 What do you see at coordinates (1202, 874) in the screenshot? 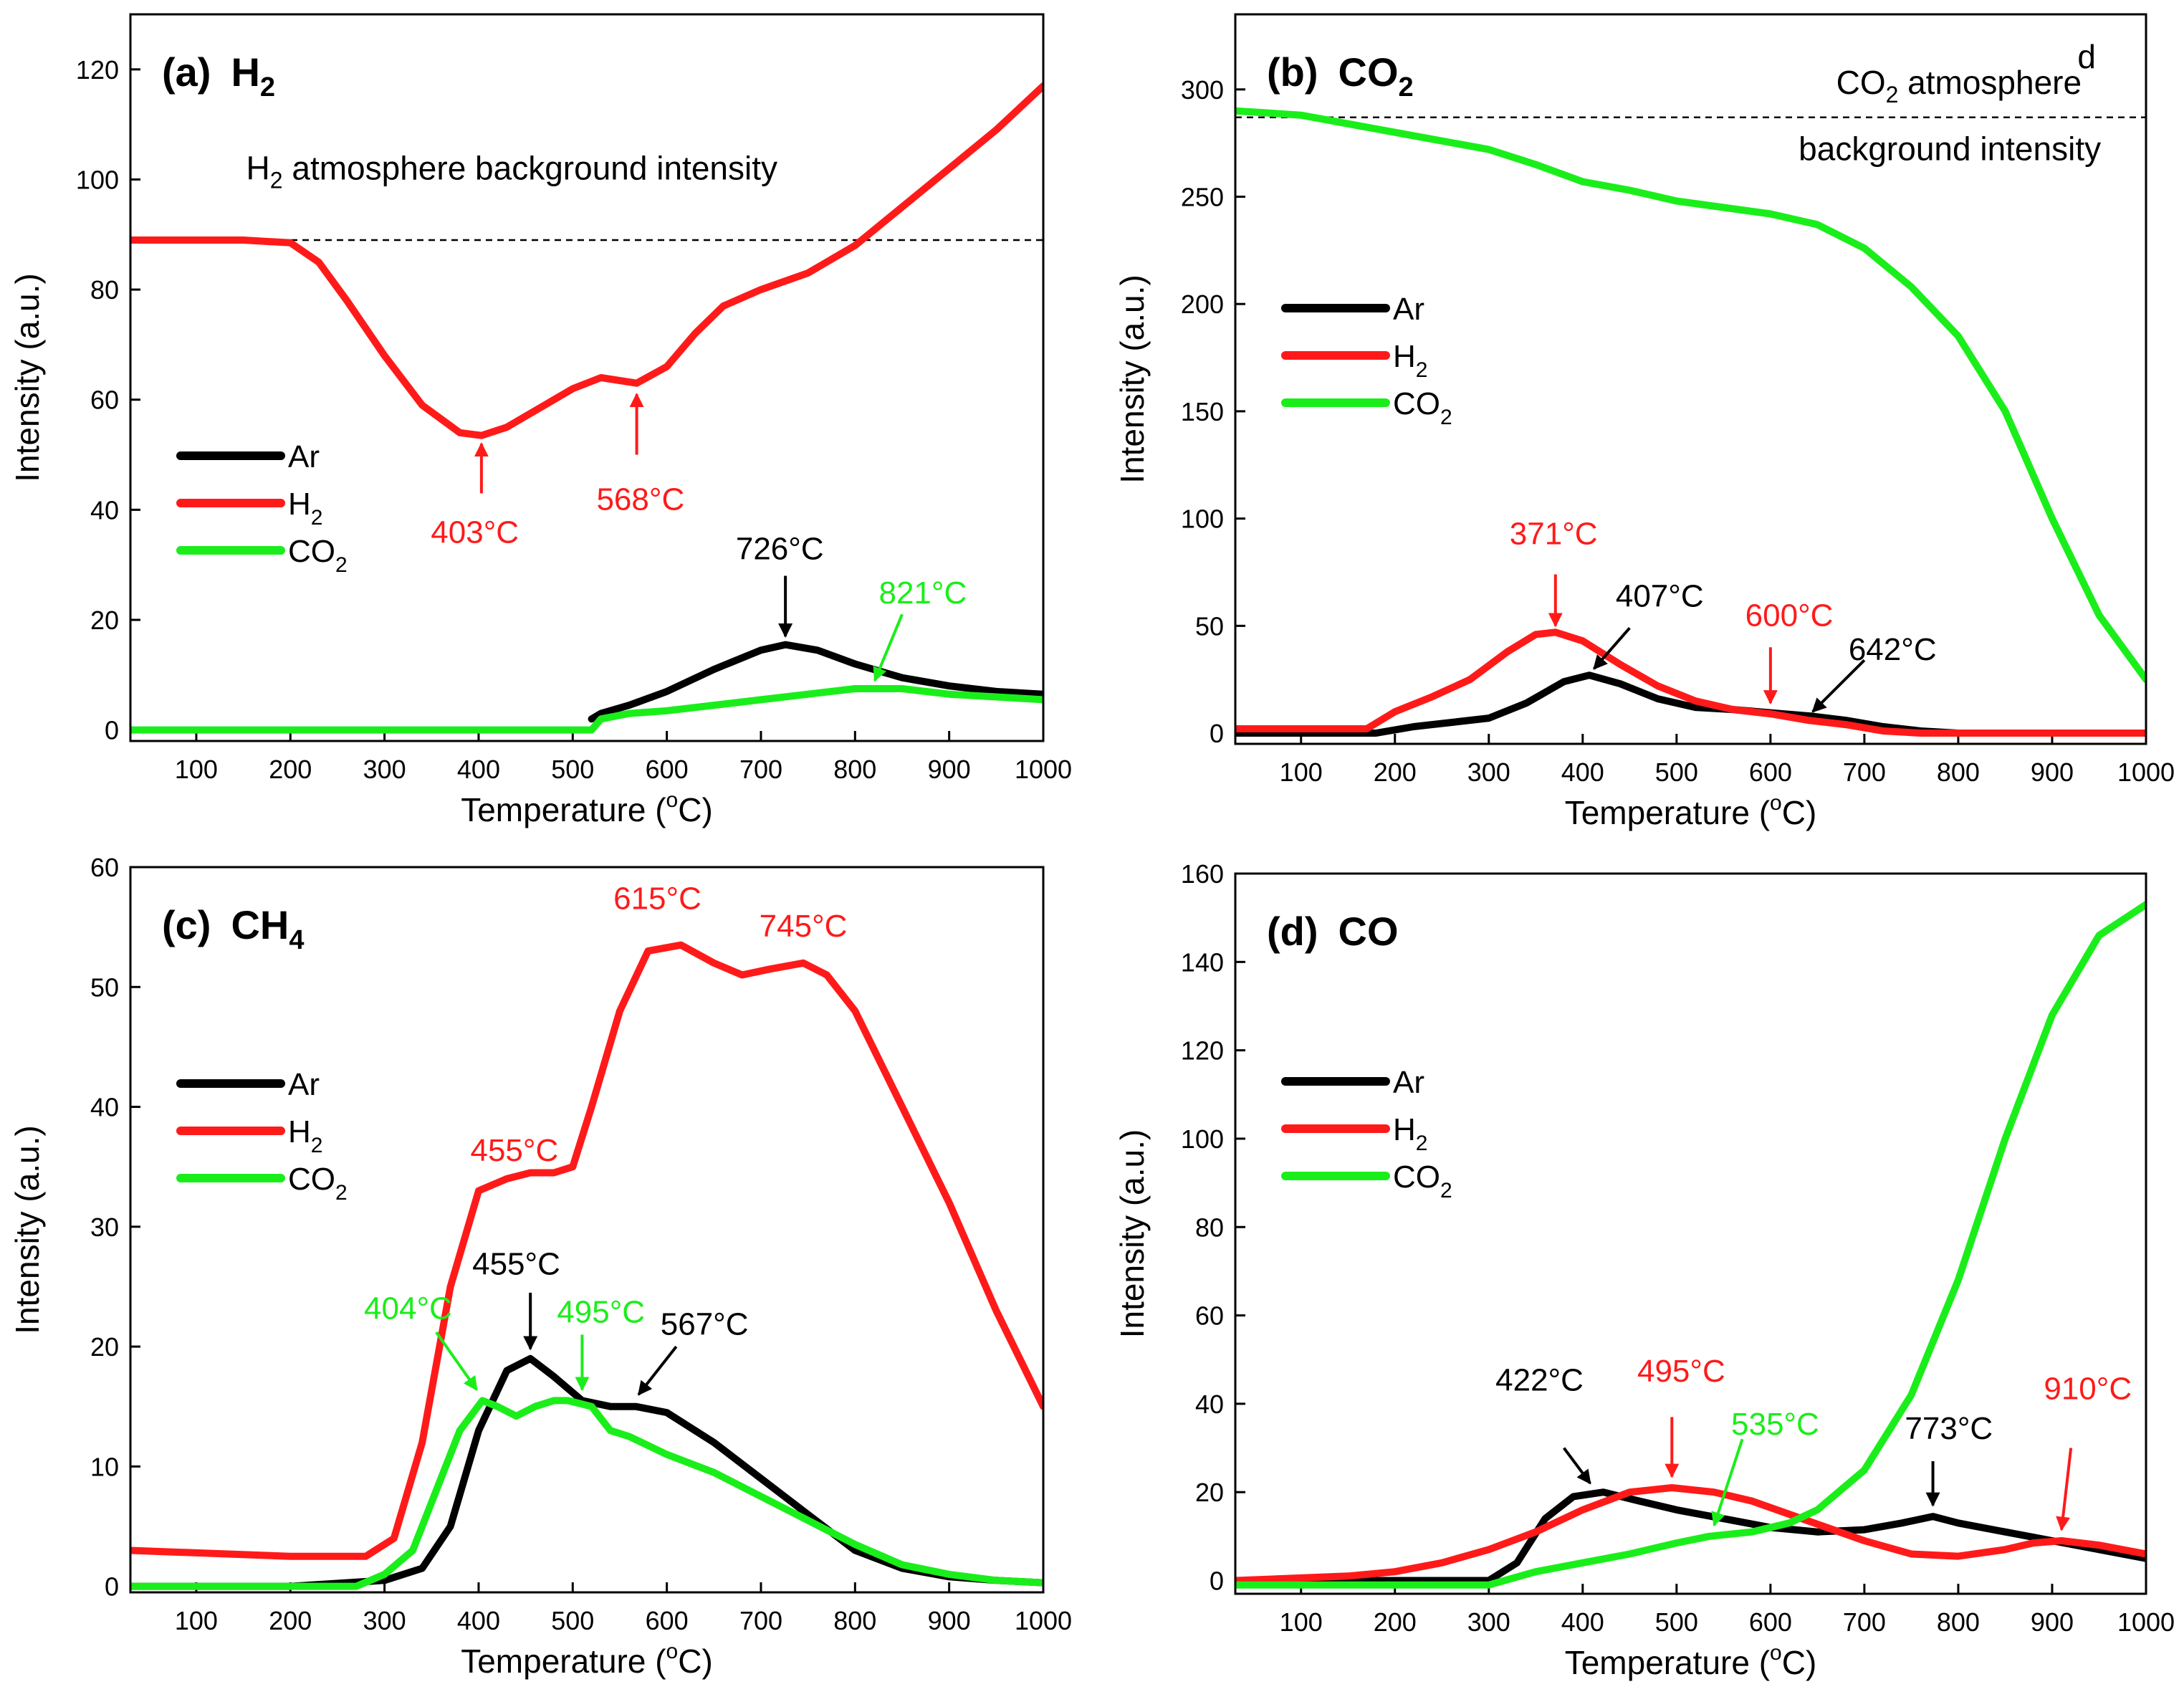
I see `y-tick-label: 160` at bounding box center [1202, 874].